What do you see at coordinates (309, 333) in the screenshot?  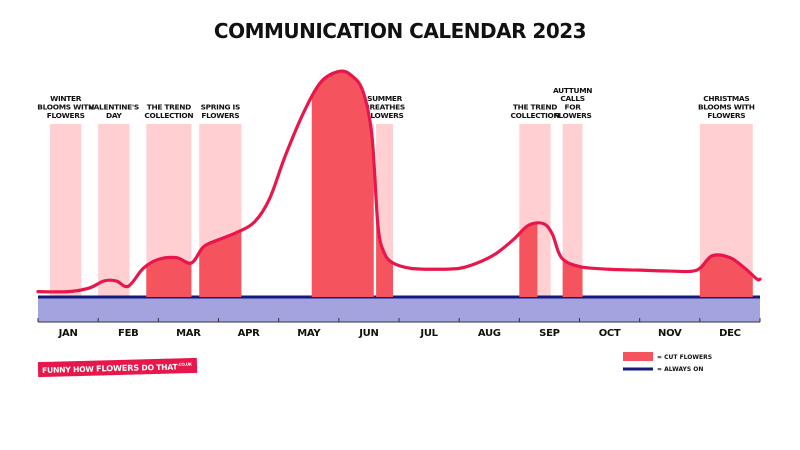 I see `month-label-may: MAY` at bounding box center [309, 333].